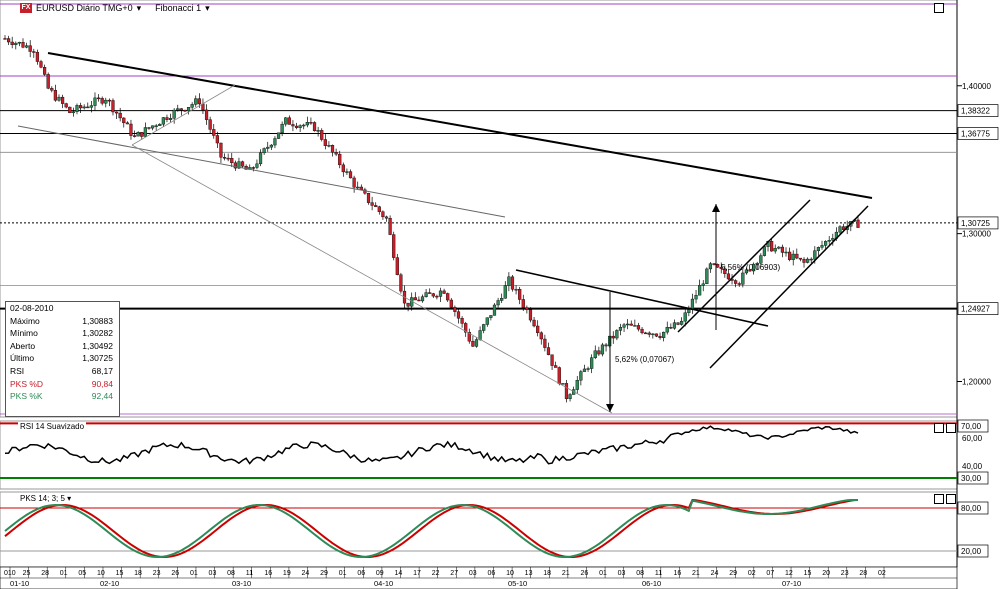 The width and height of the screenshot is (1000, 589). Describe the element at coordinates (644, 359) in the screenshot. I see `annotation-label: 5,62% (0,07067)` at that location.